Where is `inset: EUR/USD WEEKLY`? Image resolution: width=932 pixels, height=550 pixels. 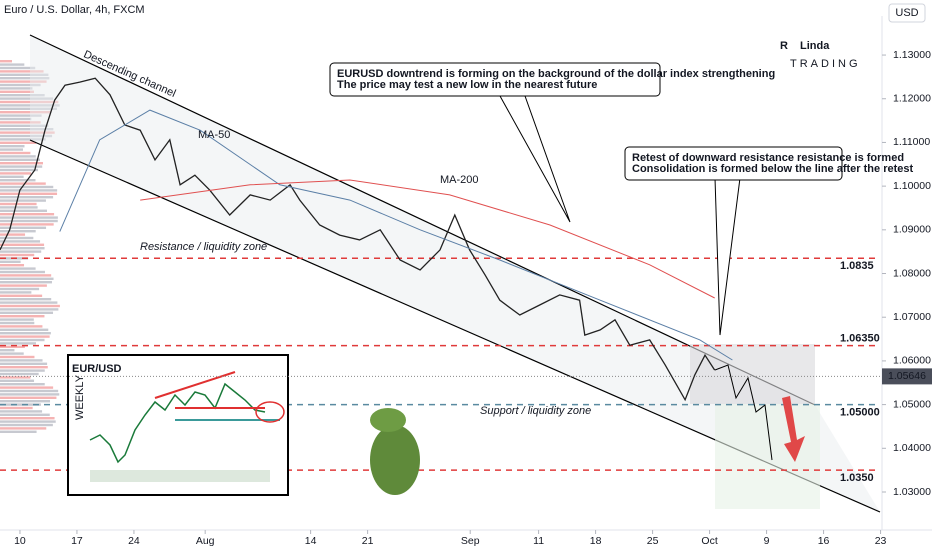 inset: EUR/USD WEEKLY is located at coordinates (178, 425).